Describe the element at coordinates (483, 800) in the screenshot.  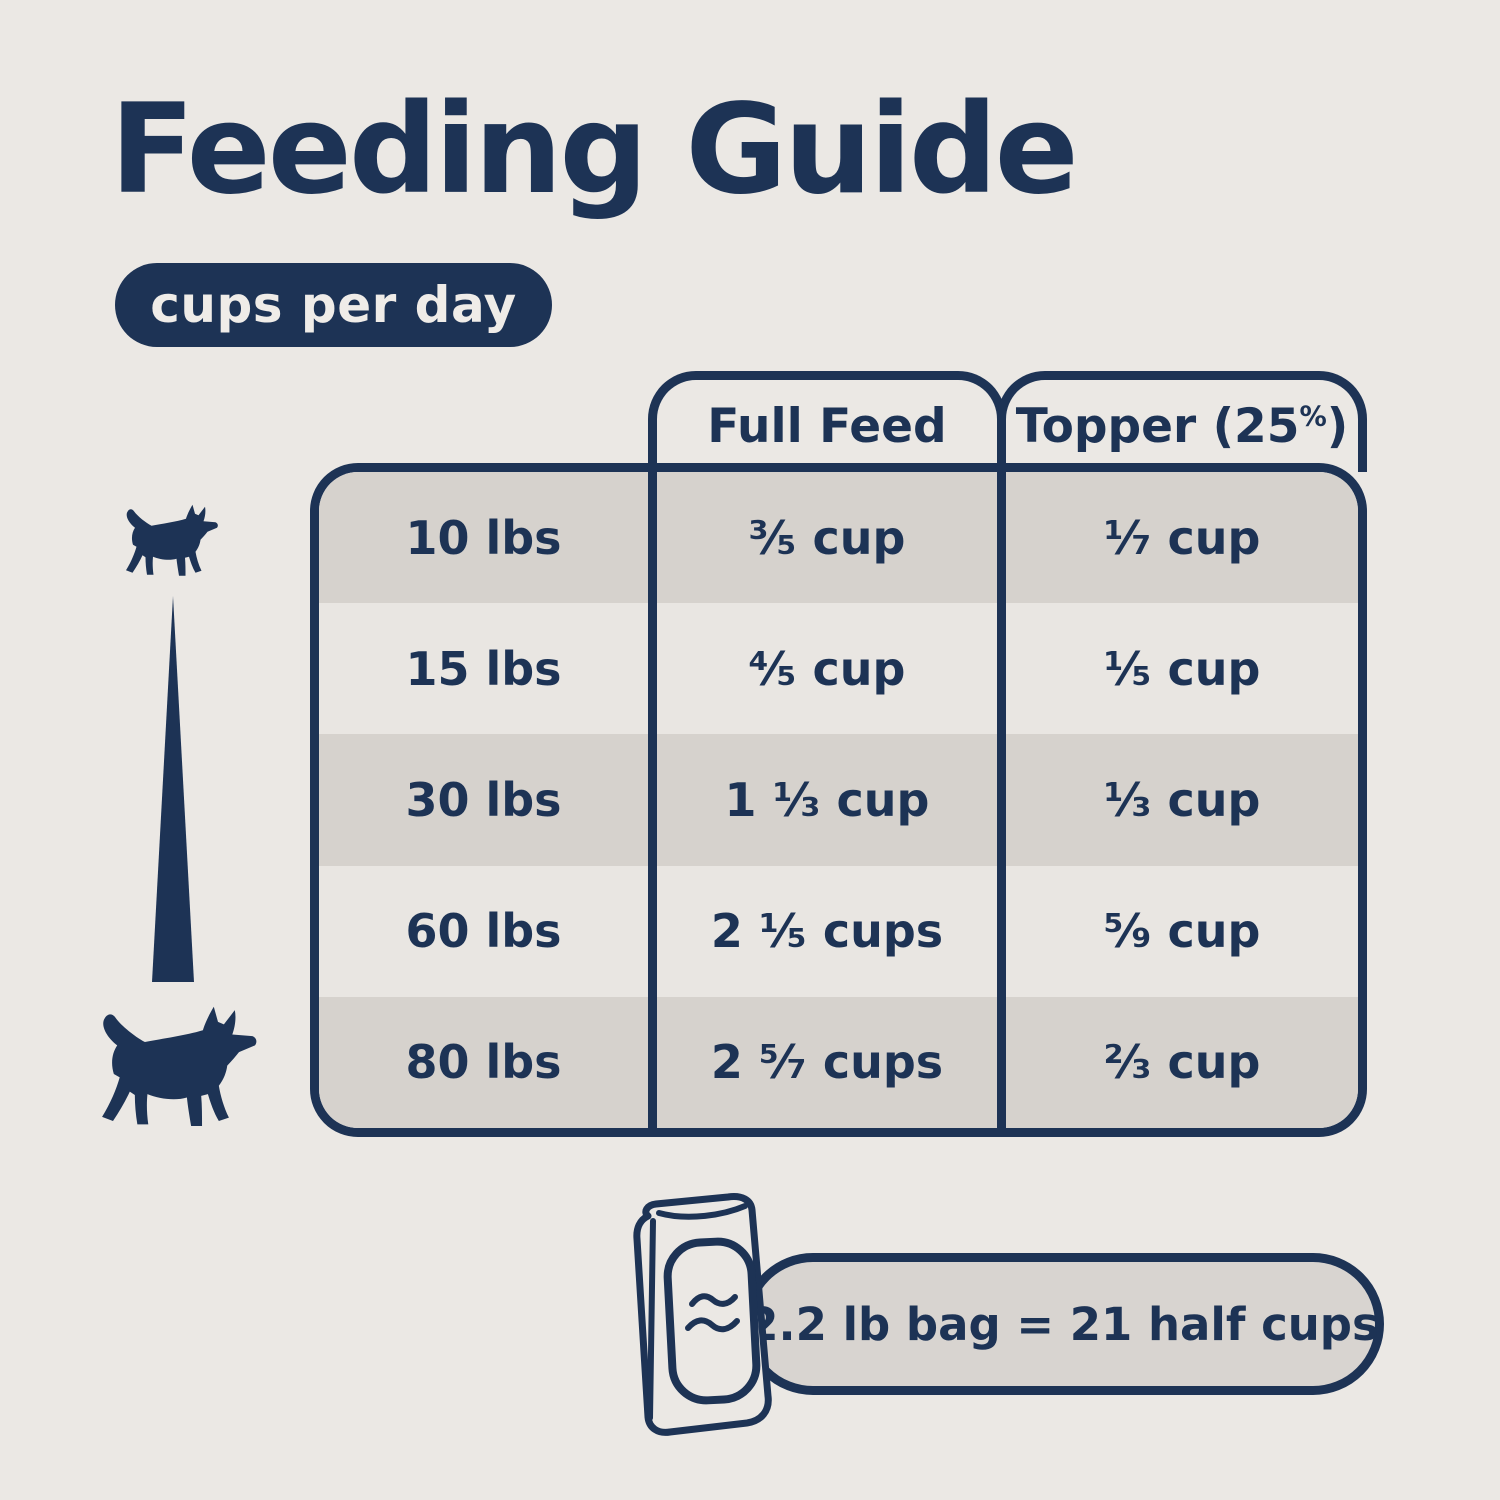
I see `weight-cell: 30 lbs` at that location.